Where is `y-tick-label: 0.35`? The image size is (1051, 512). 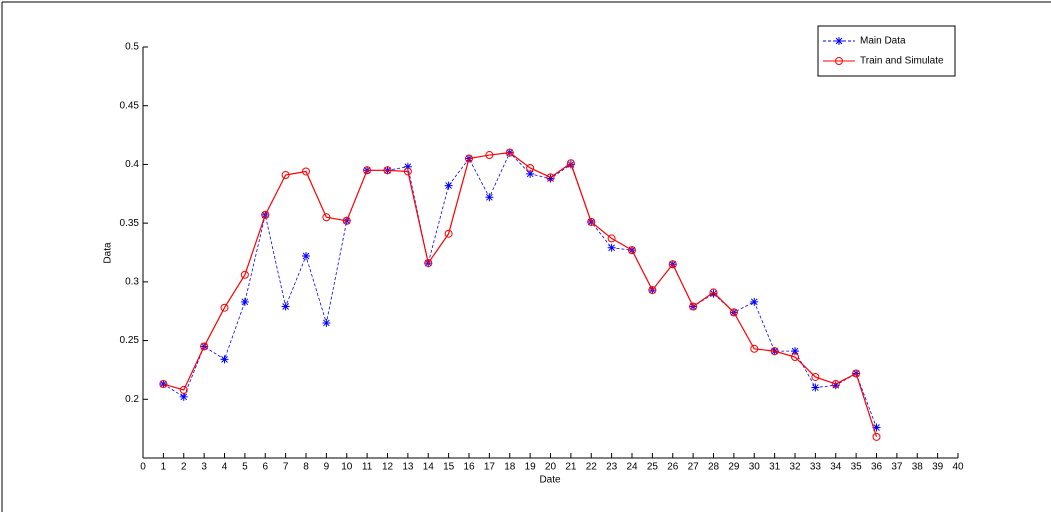 y-tick-label: 0.35 is located at coordinates (130, 223).